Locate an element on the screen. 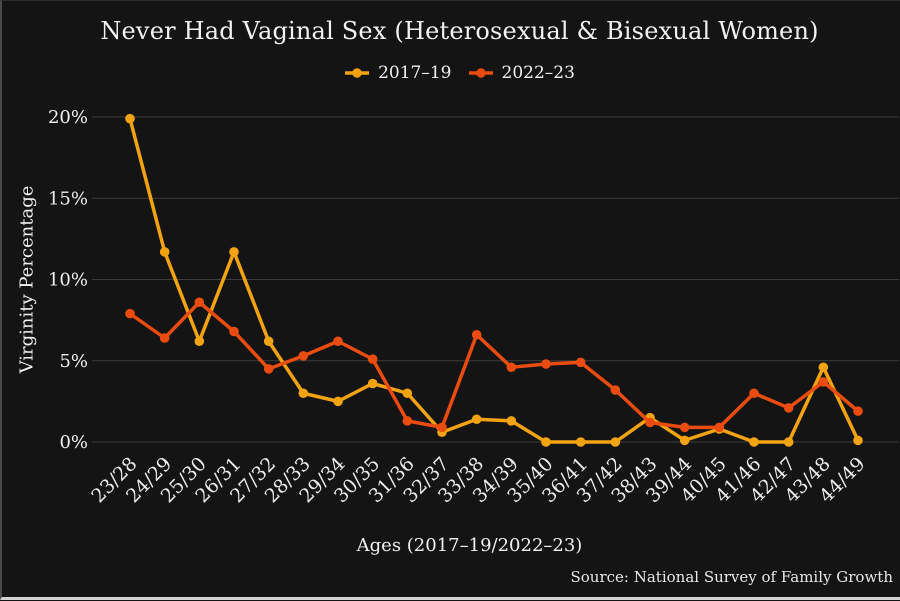 The width and height of the screenshot is (900, 601). legend-label-2022-23: 2022–23 is located at coordinates (538, 73).